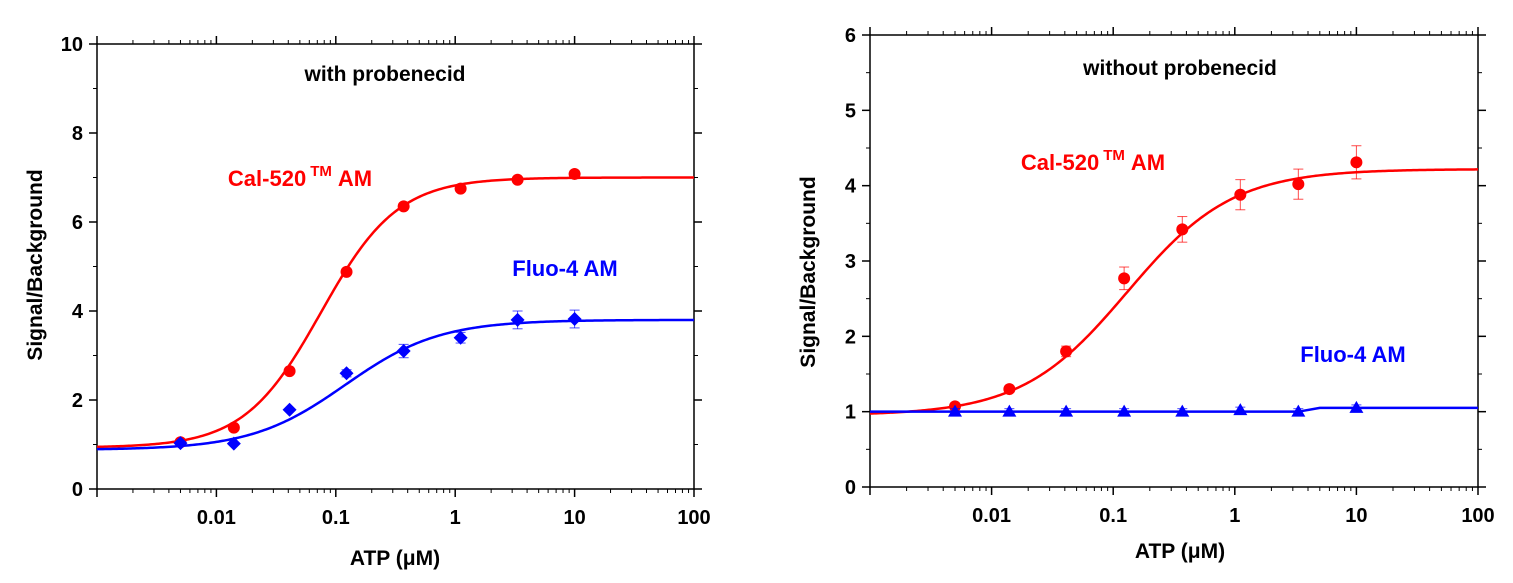 This screenshot has height=583, width=1513. I want to click on y-tick-label: 5, so click(850, 111).